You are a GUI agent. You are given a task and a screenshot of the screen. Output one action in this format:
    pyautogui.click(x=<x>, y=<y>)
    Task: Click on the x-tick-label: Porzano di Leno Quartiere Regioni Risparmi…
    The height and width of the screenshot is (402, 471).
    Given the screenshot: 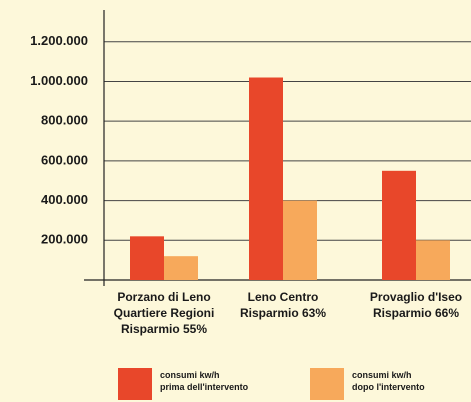 What is the action you would take?
    pyautogui.click(x=164, y=313)
    